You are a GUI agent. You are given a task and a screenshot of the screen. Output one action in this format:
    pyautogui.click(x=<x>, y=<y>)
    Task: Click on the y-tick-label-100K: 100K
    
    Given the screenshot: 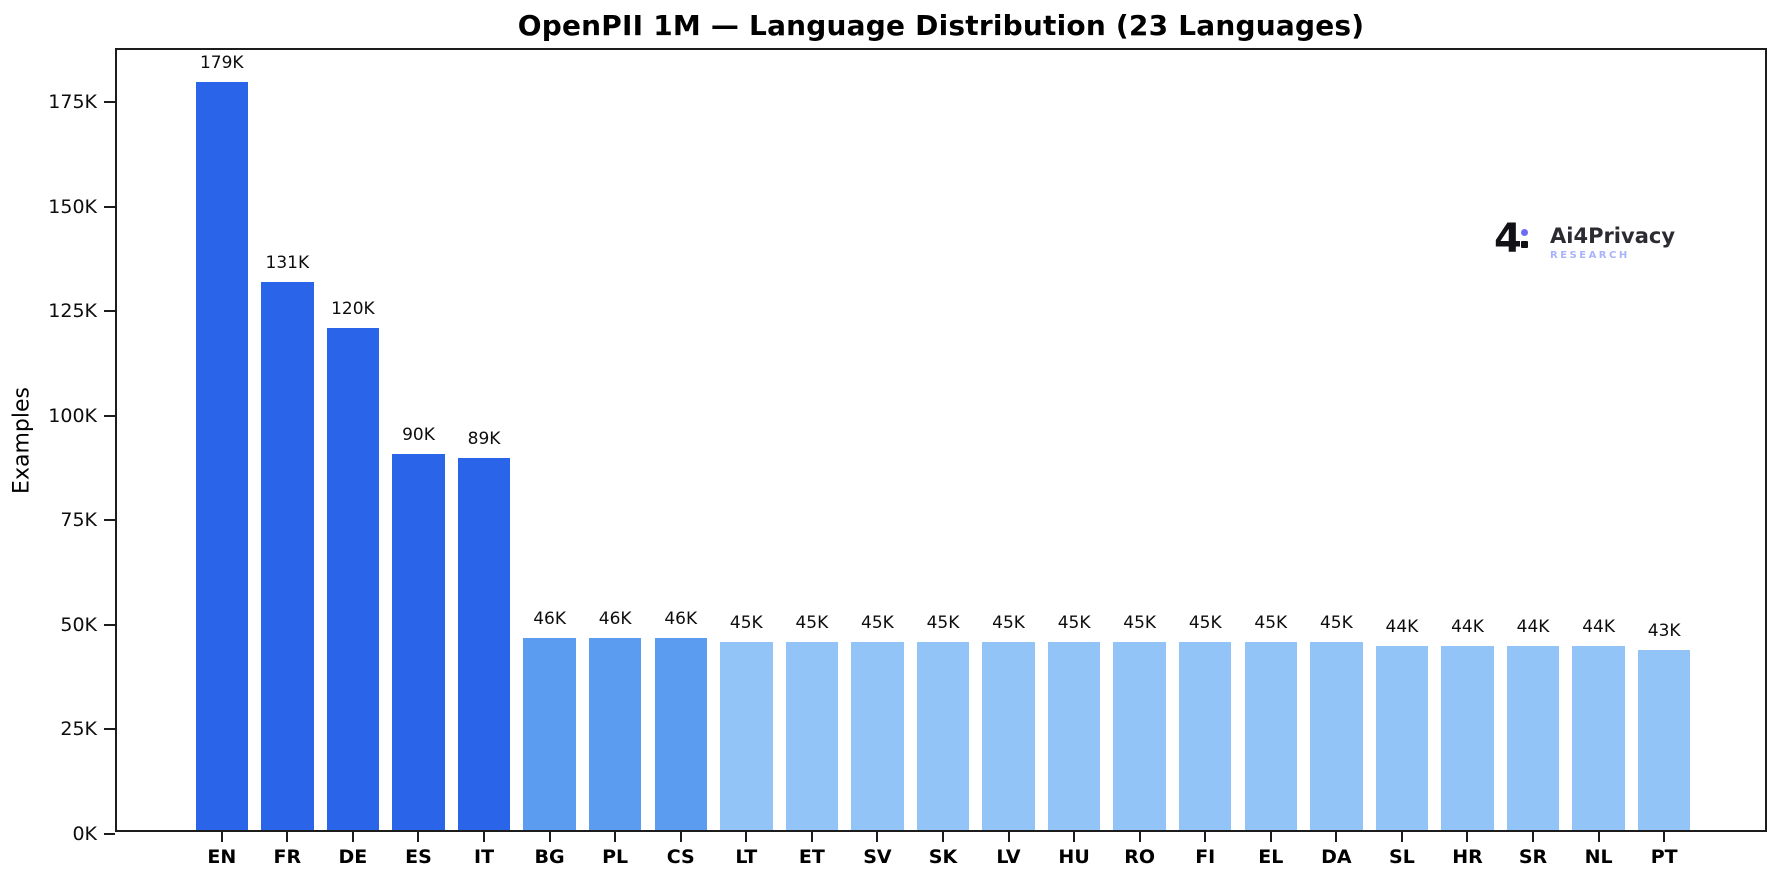 What is the action you would take?
    pyautogui.click(x=72, y=415)
    